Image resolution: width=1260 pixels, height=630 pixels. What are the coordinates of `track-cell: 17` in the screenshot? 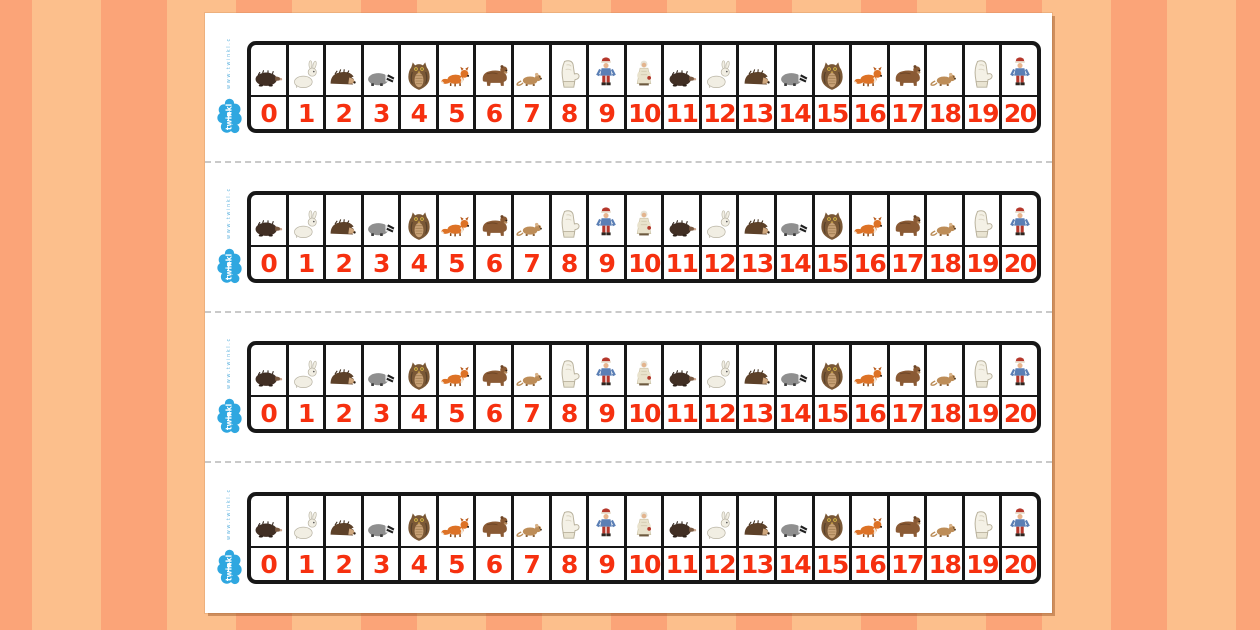 It's located at (906, 87).